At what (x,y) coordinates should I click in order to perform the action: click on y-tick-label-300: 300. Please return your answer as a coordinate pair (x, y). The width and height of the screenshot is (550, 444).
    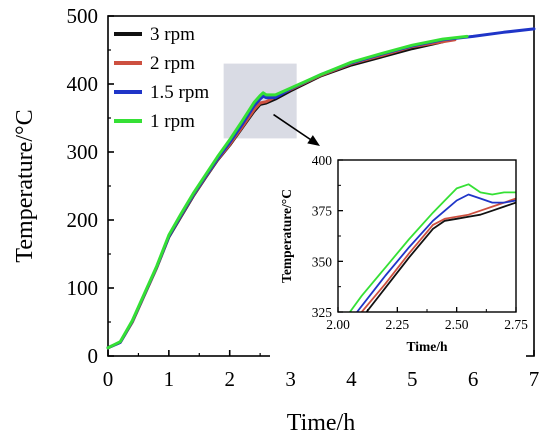
    Looking at the image, I should click on (83, 152).